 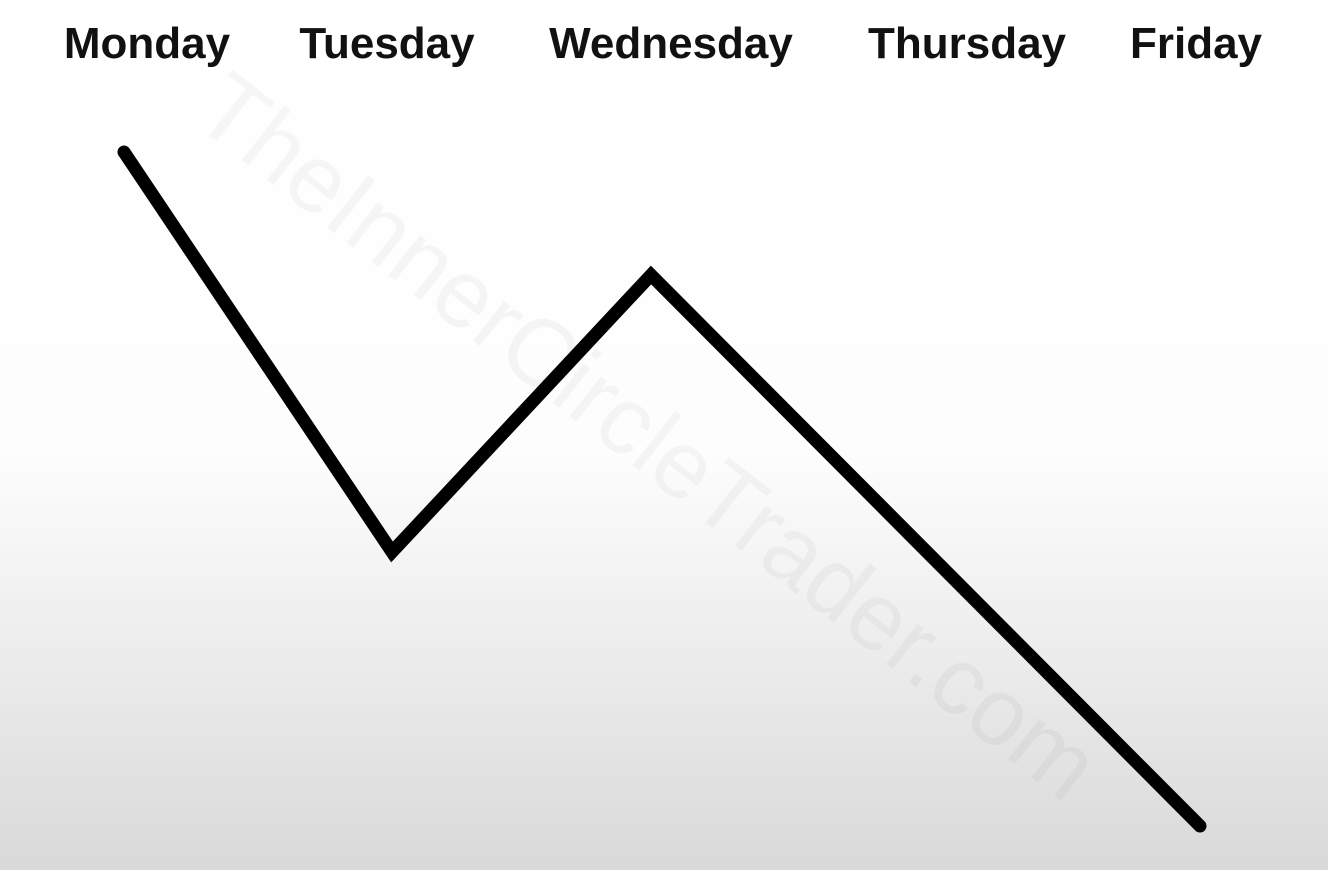 I want to click on day-label-thursday: Thursday, so click(x=967, y=43).